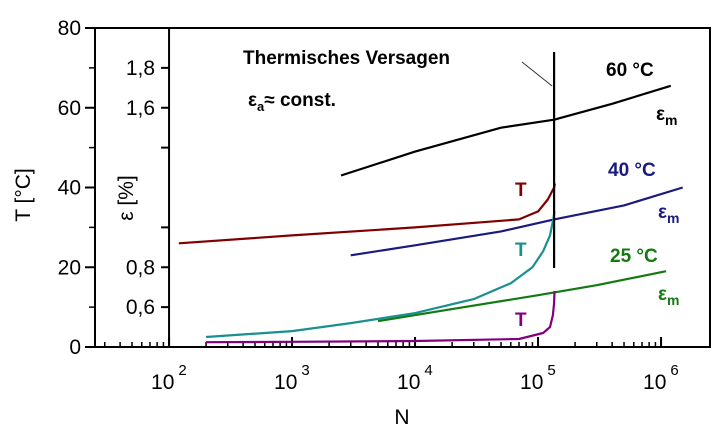  Describe the element at coordinates (408, 382) in the screenshot. I see `x-tick-base-2: 10` at that location.